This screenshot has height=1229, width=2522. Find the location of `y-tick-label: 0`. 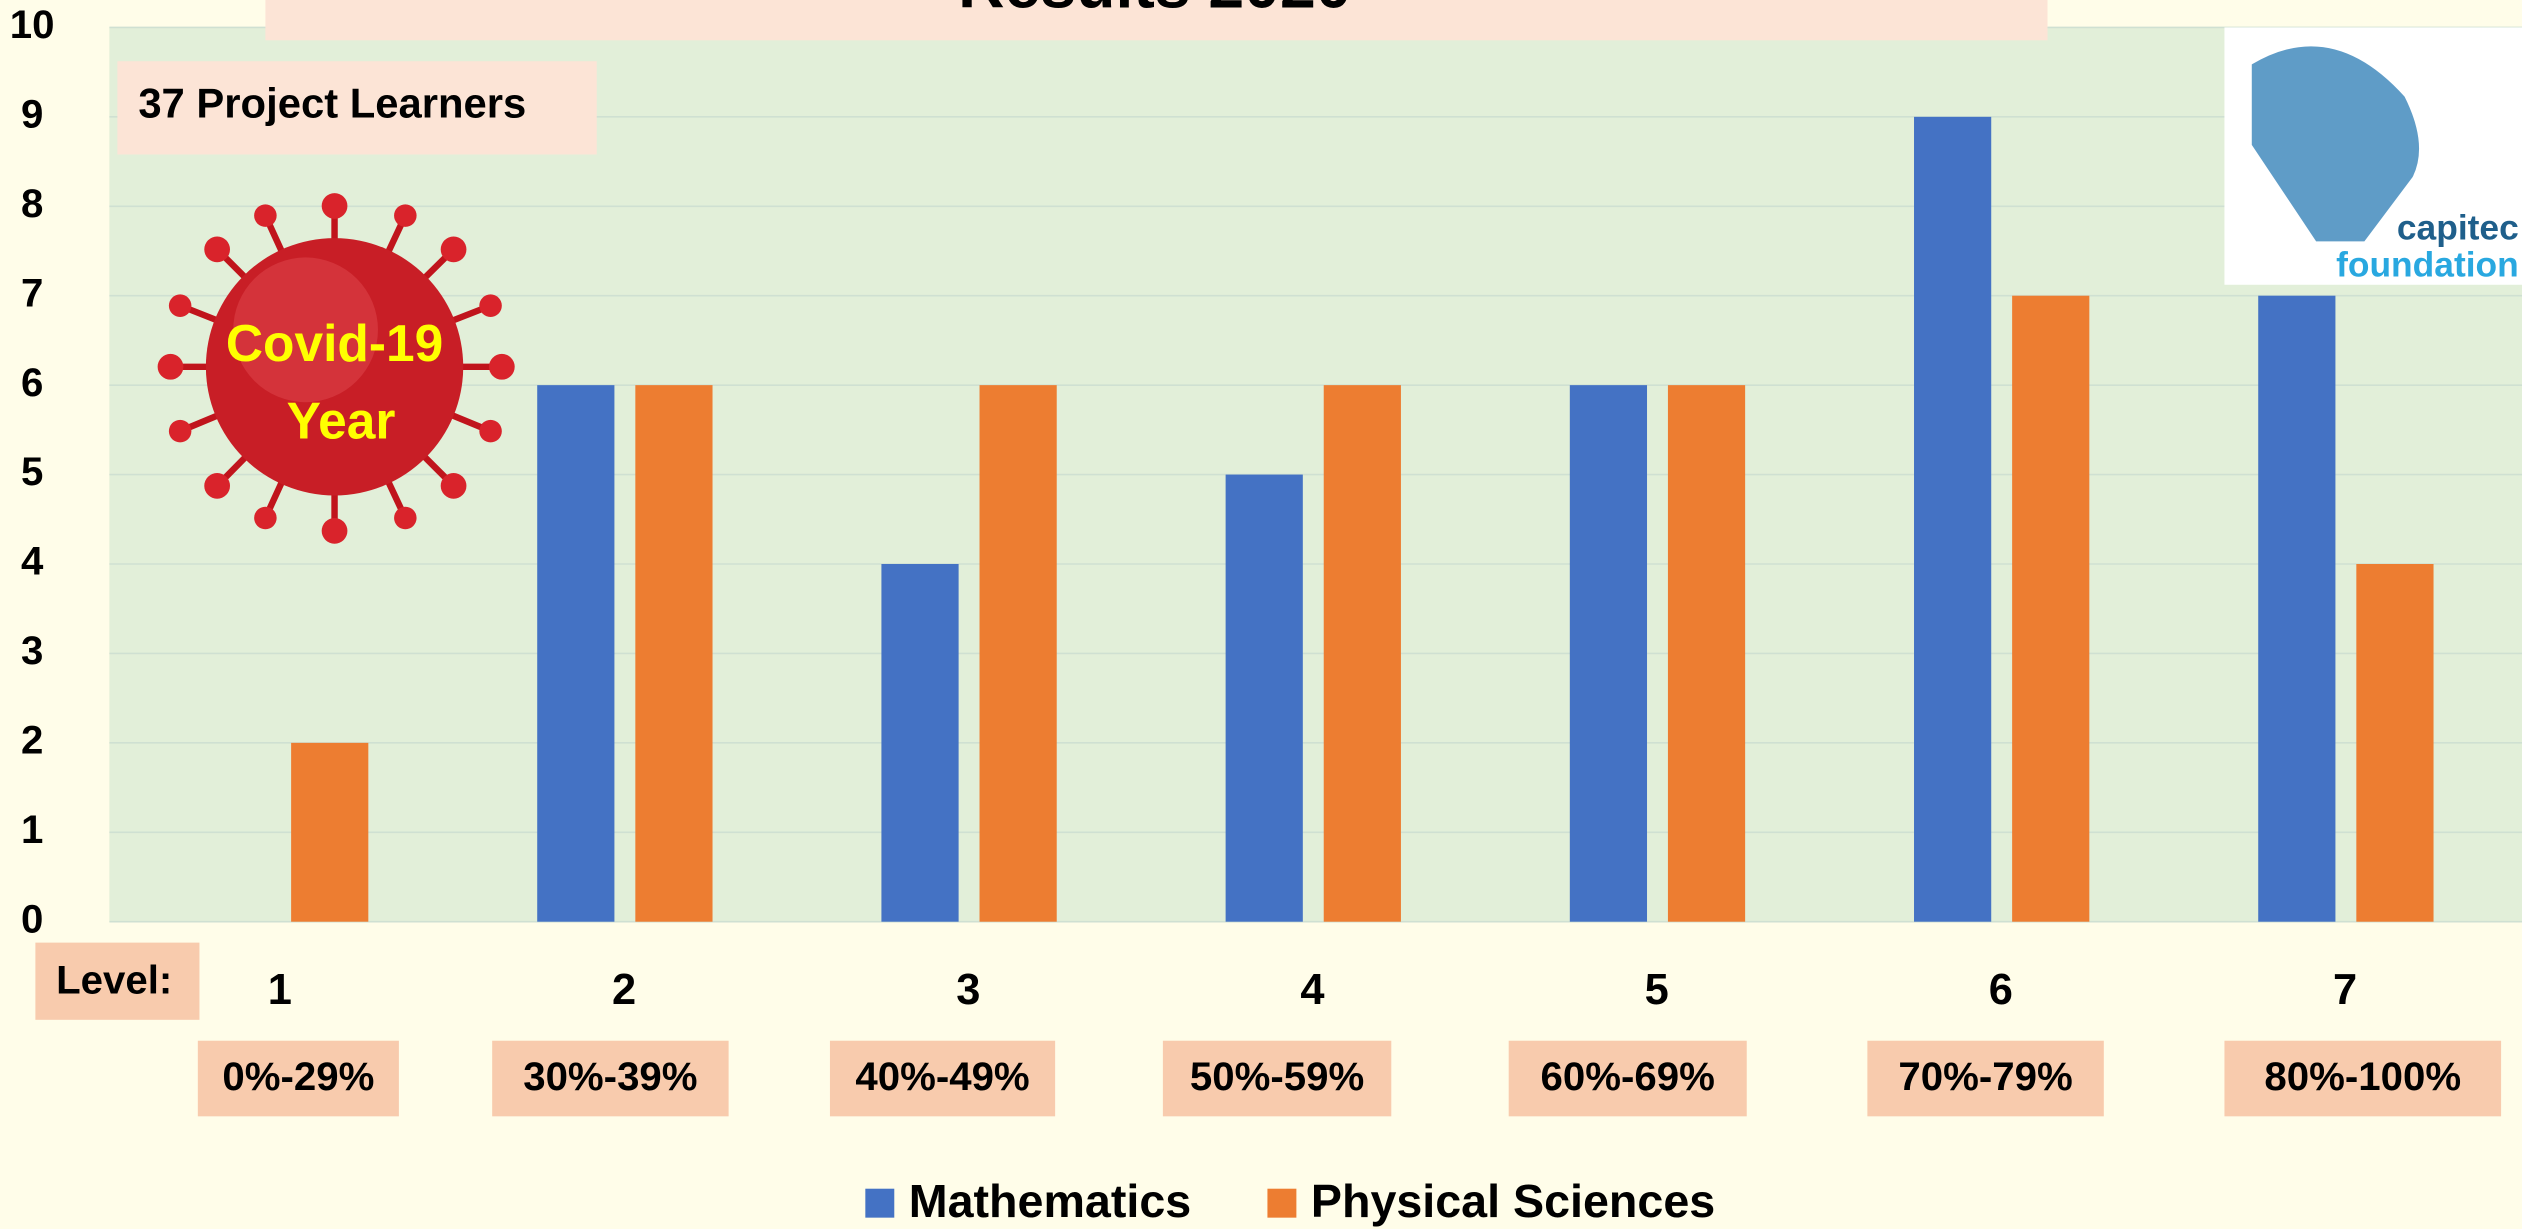

y-tick-label: 0 is located at coordinates (32, 918).